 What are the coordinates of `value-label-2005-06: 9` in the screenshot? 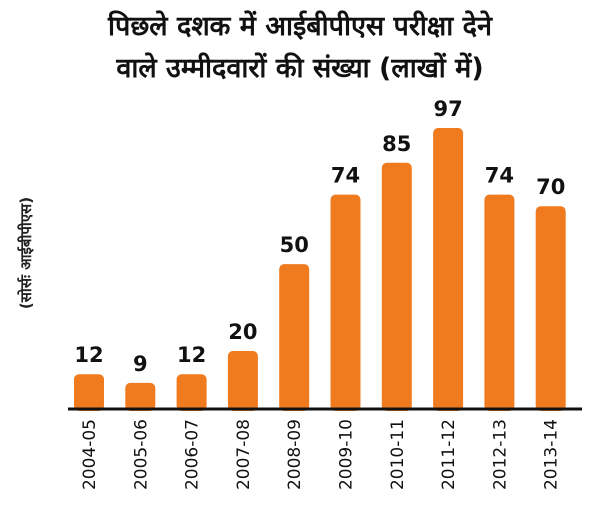 It's located at (140, 364).